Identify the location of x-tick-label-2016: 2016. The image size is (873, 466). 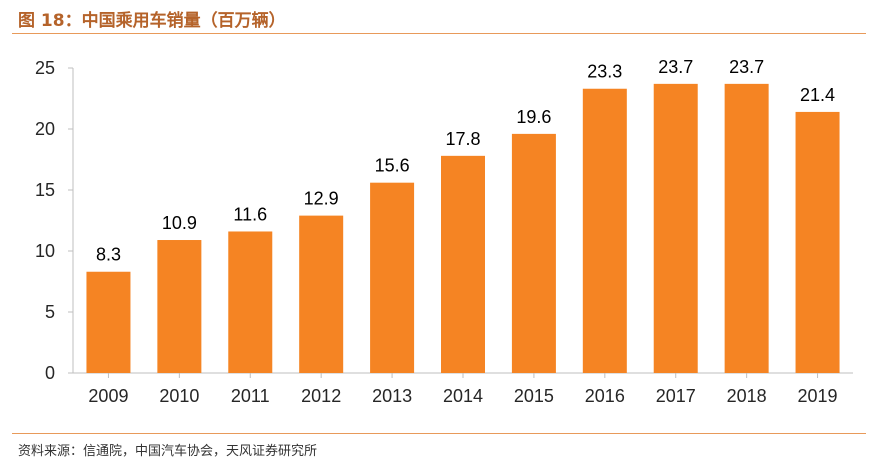
(605, 396).